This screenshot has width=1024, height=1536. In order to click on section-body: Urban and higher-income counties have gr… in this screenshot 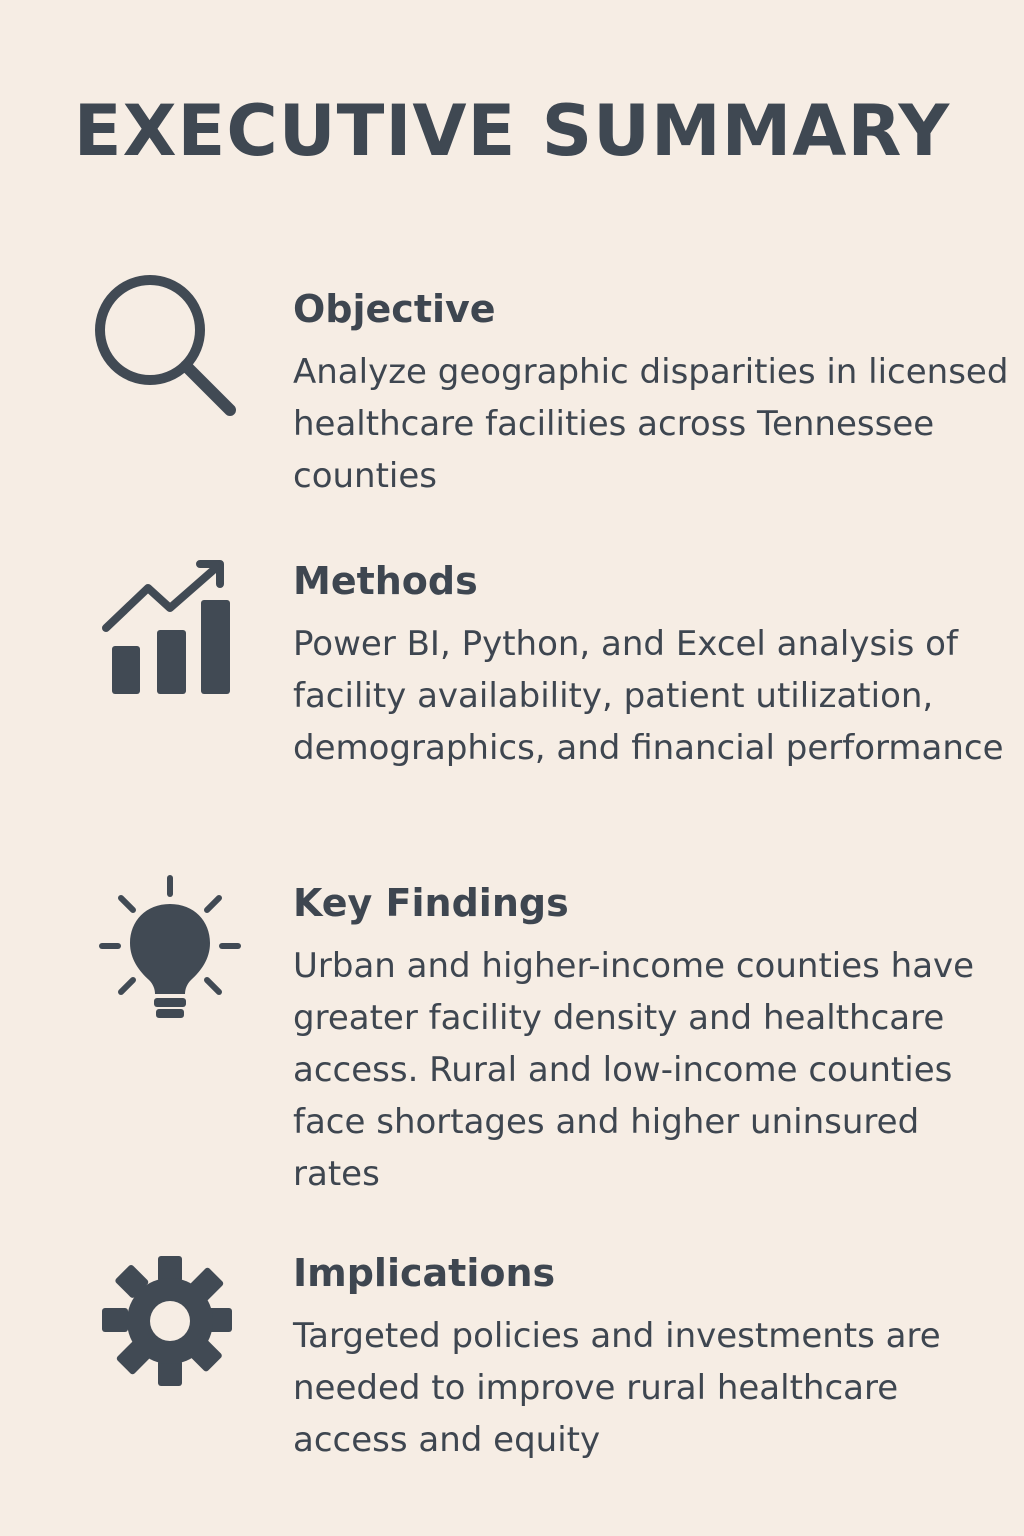, I will do `click(634, 1070)`.